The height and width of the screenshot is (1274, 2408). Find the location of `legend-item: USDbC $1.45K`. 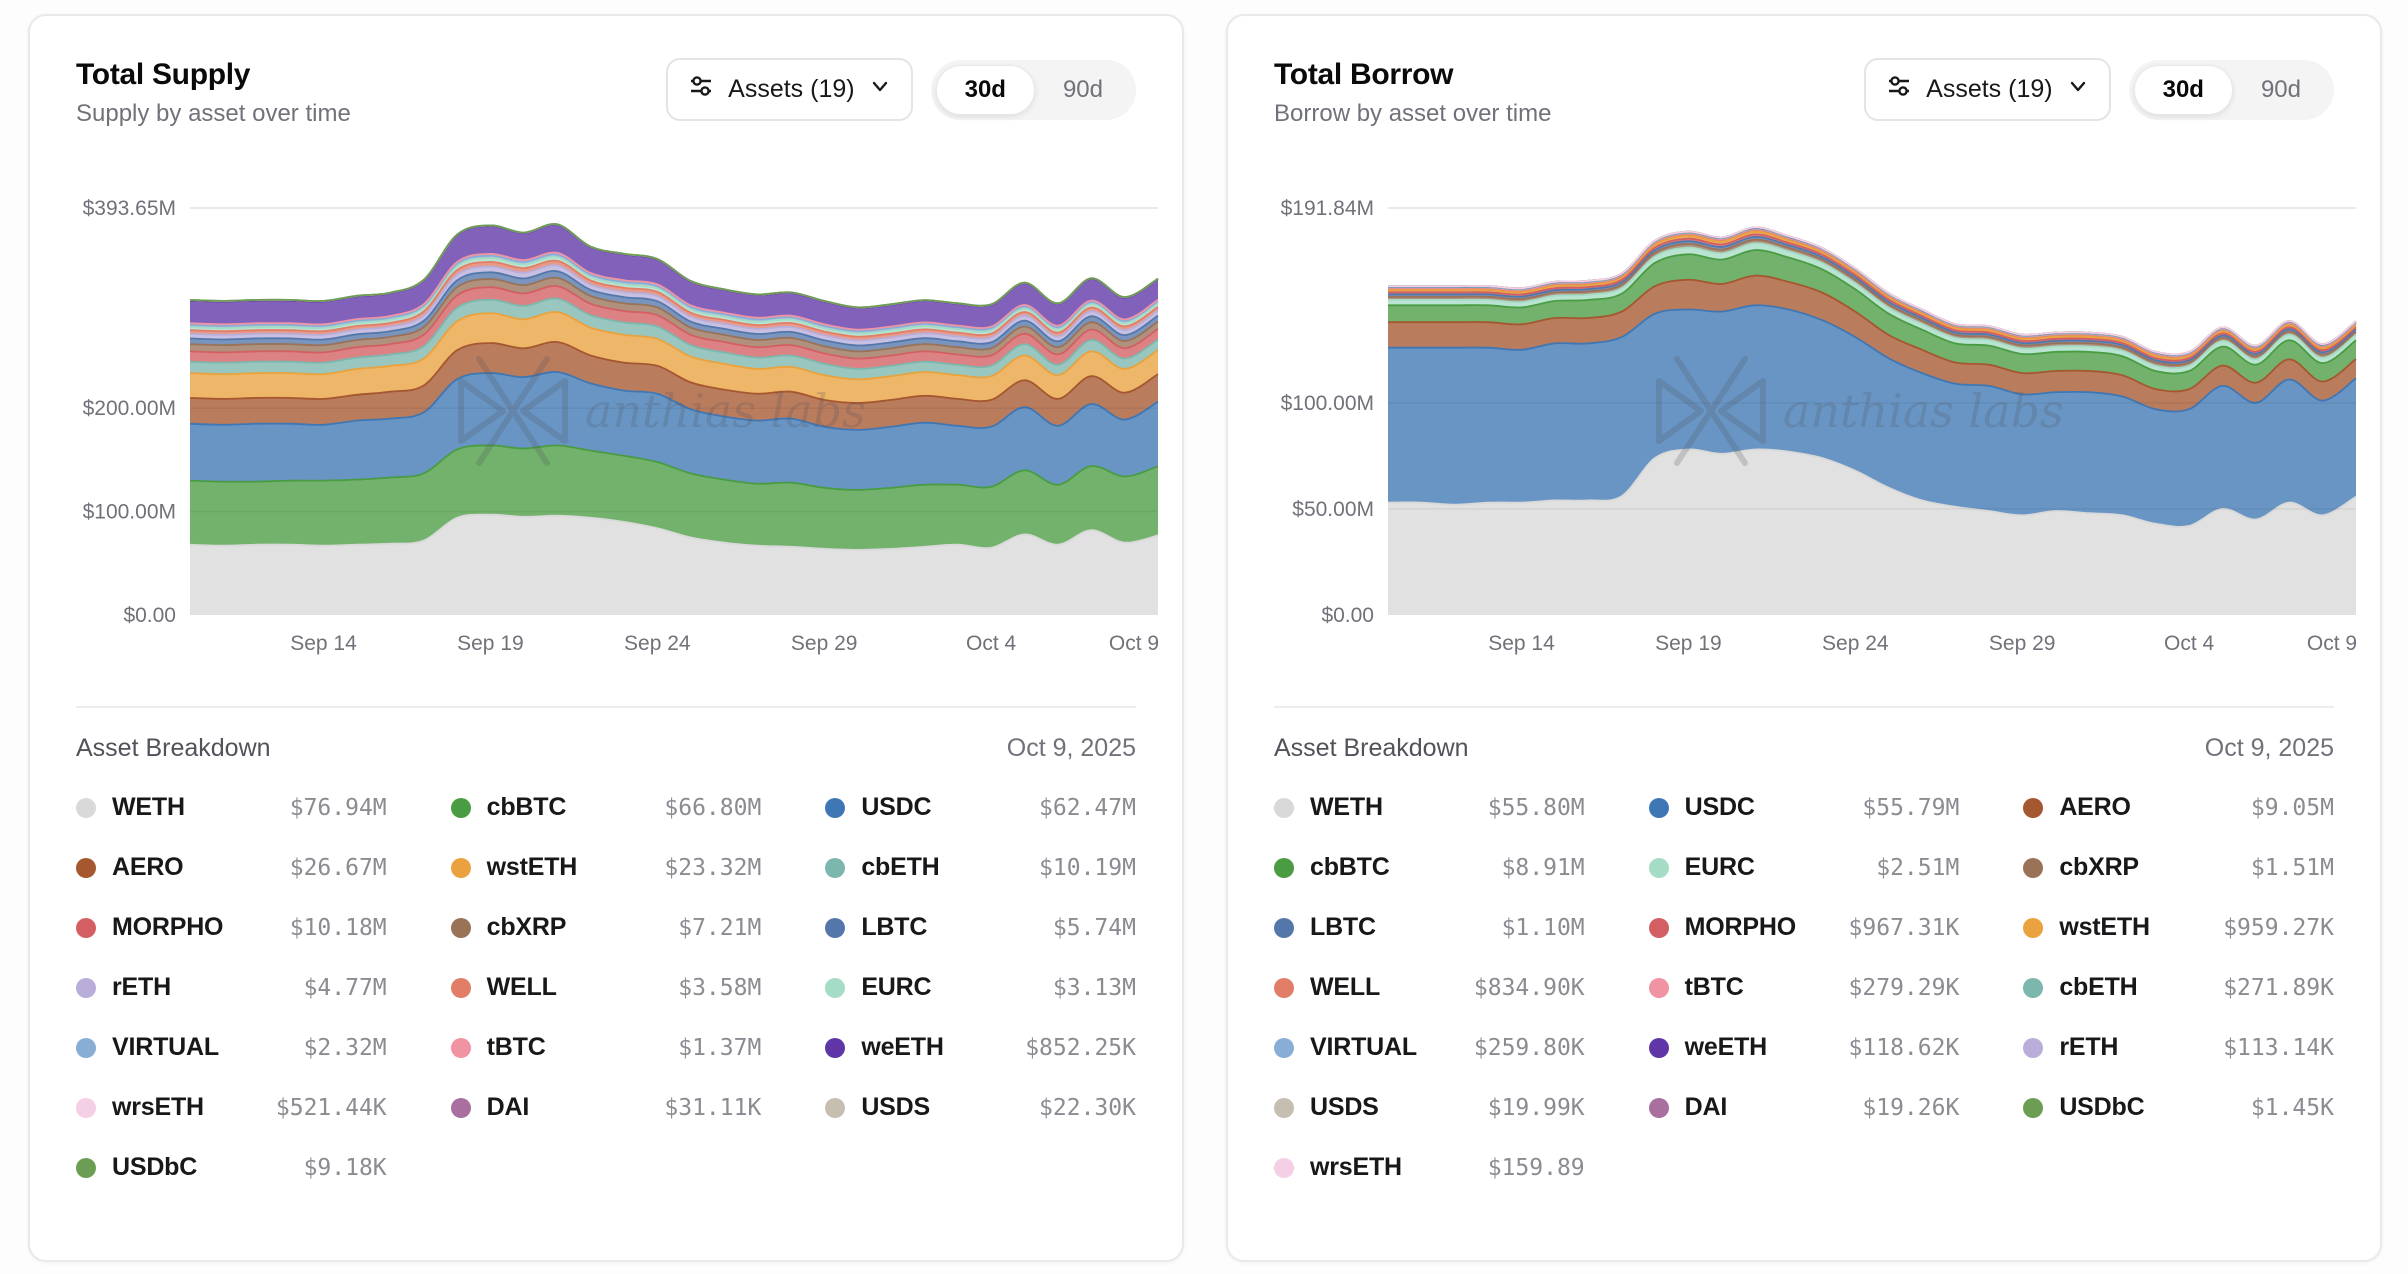

legend-item: USDbC $1.45K is located at coordinates (2178, 1107).